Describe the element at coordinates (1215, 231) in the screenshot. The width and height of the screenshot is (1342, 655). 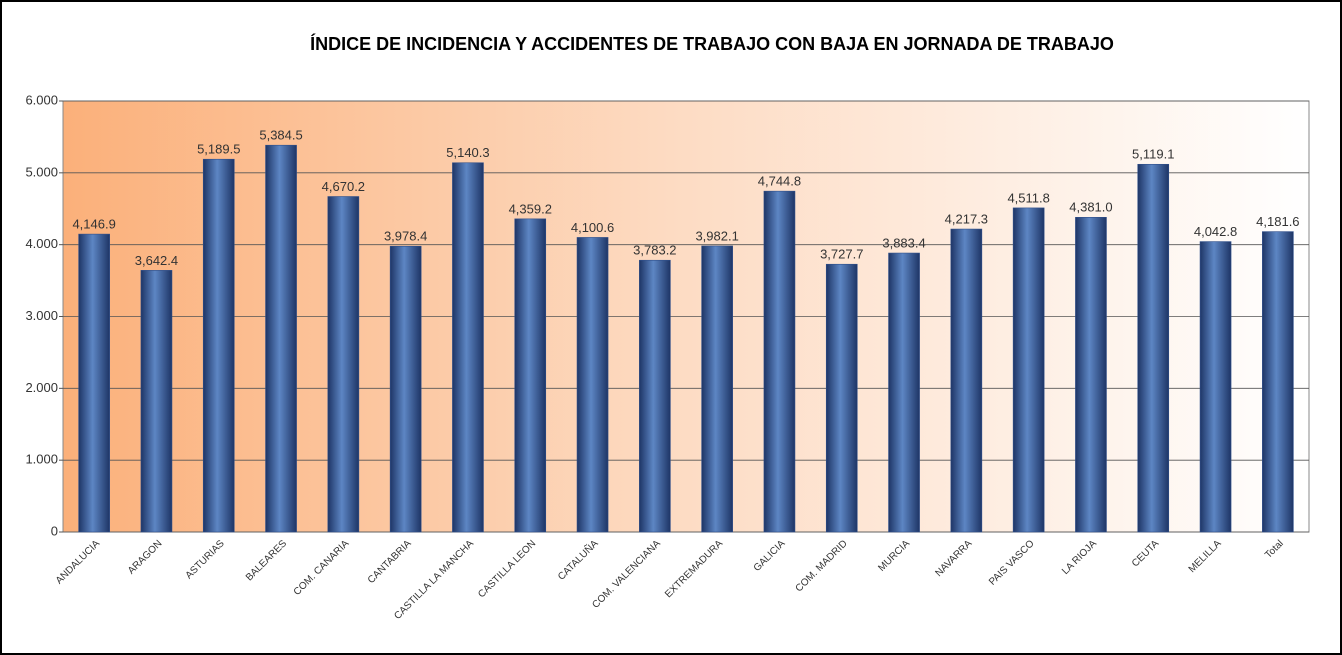
I see `value-label: 4,042.8` at that location.